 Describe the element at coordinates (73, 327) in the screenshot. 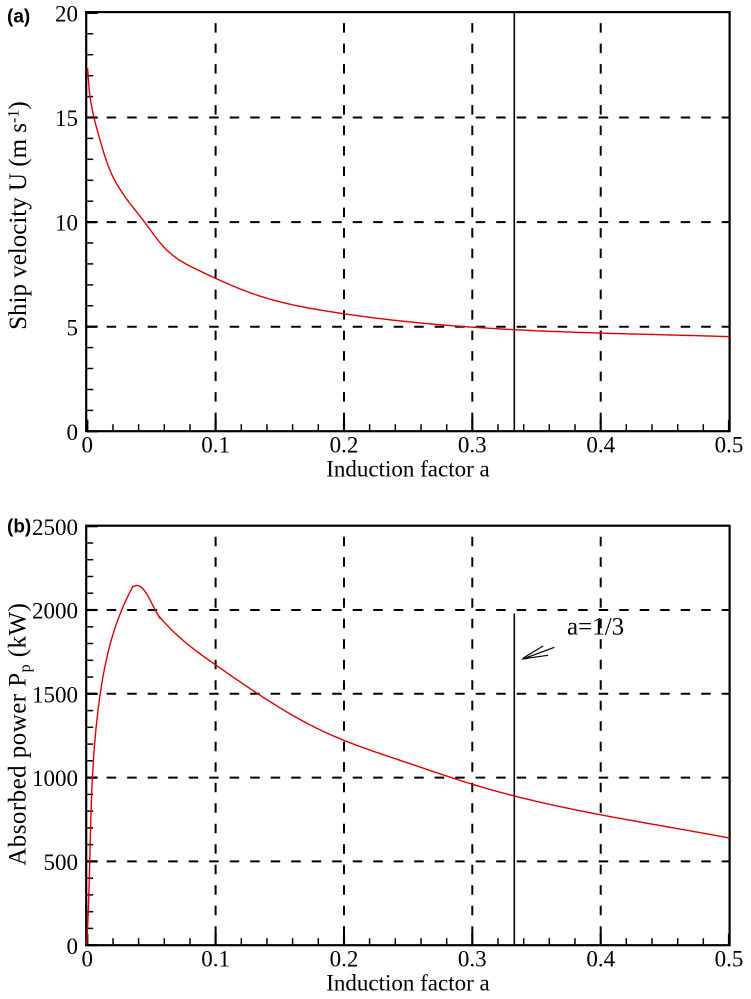

I see `svg-text: 5` at that location.